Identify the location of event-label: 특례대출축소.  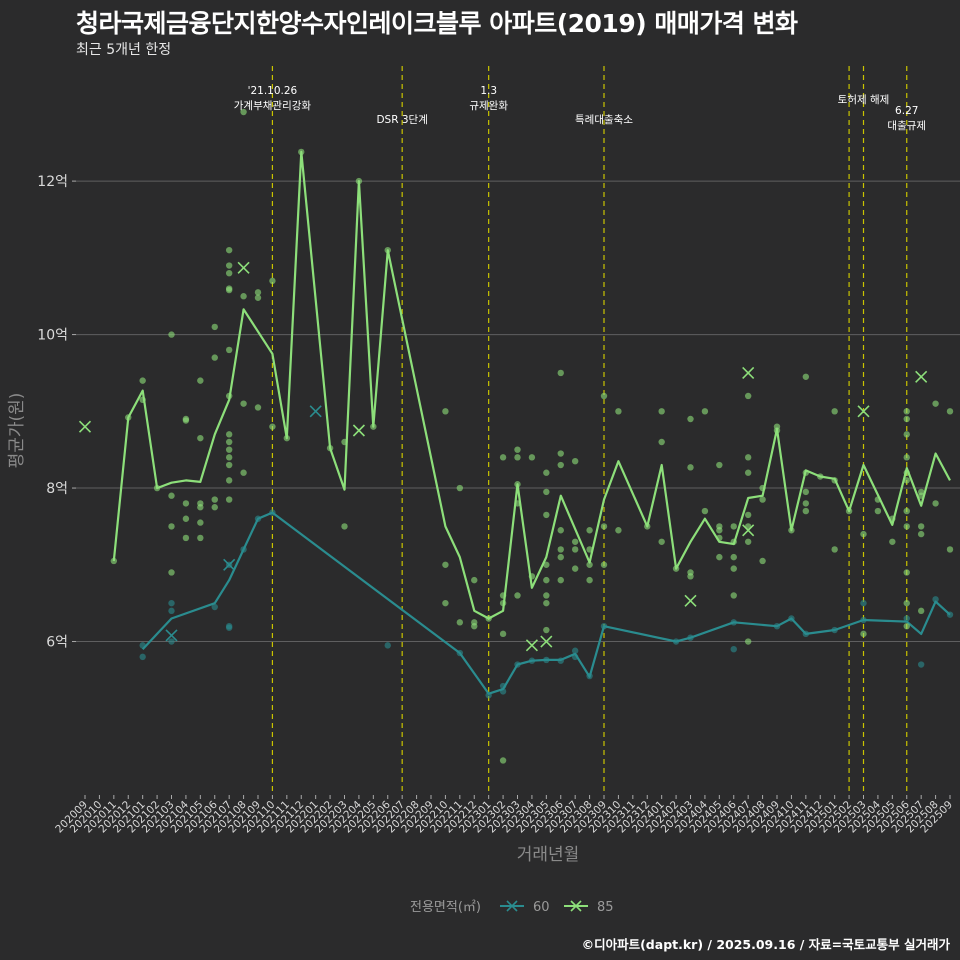
(604, 120).